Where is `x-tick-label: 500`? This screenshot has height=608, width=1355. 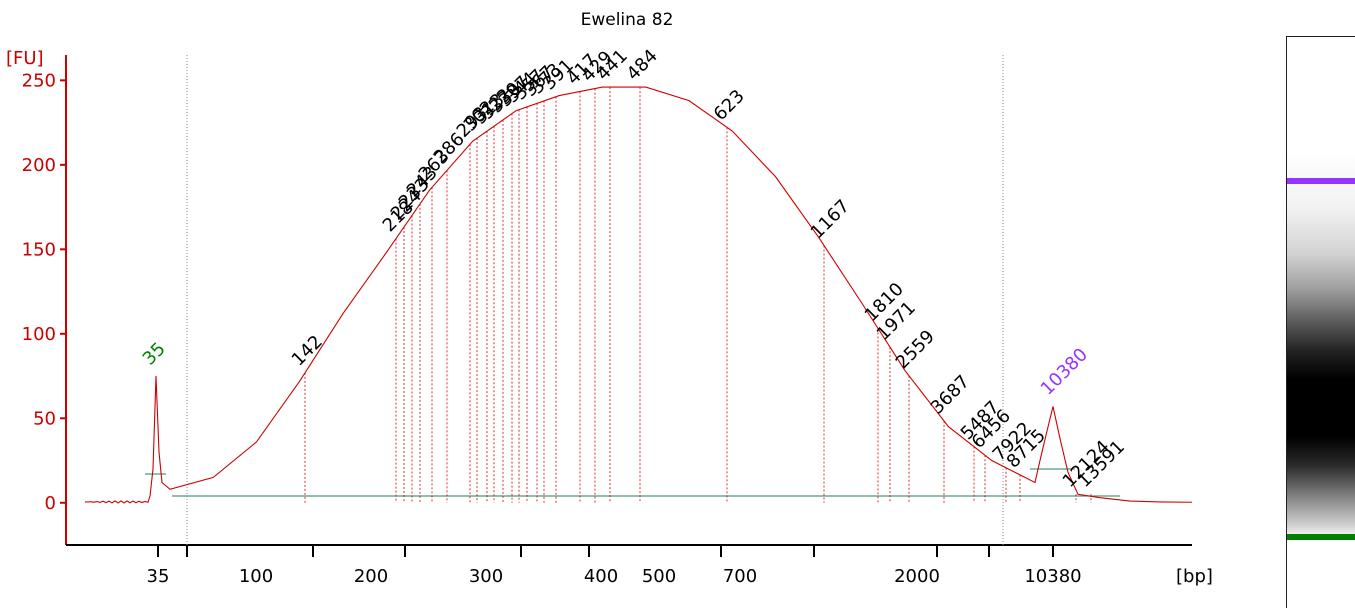
x-tick-label: 500 is located at coordinates (659, 576).